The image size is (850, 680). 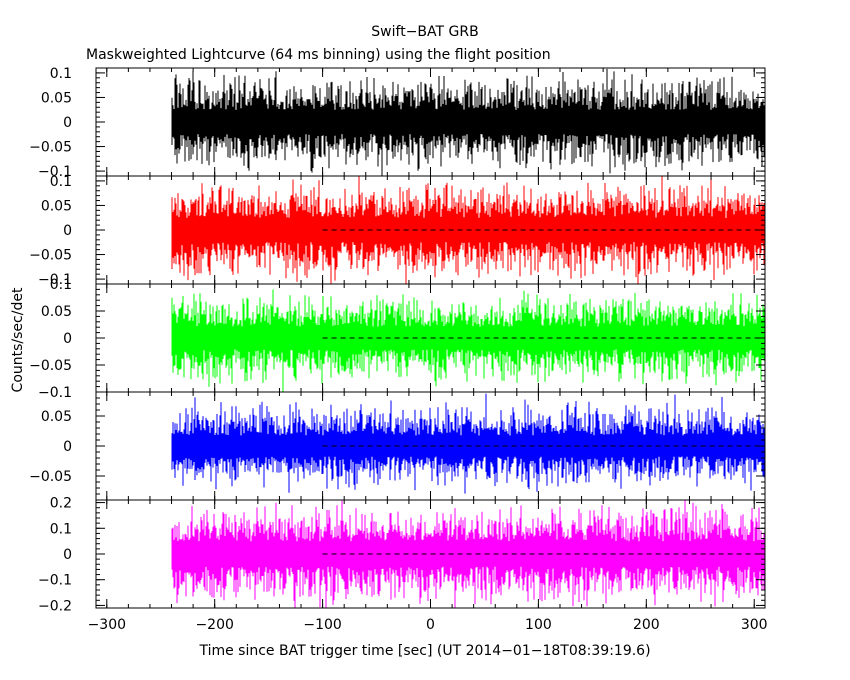 What do you see at coordinates (214, 625) in the screenshot?
I see `x-tick-label: −200` at bounding box center [214, 625].